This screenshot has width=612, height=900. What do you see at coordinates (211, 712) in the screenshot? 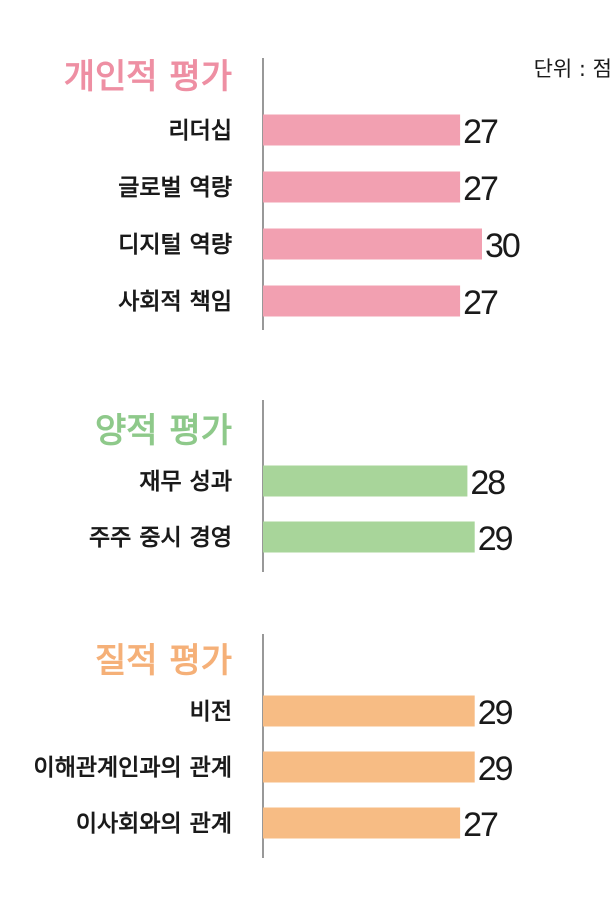
I see `category-label: 비전` at bounding box center [211, 712].